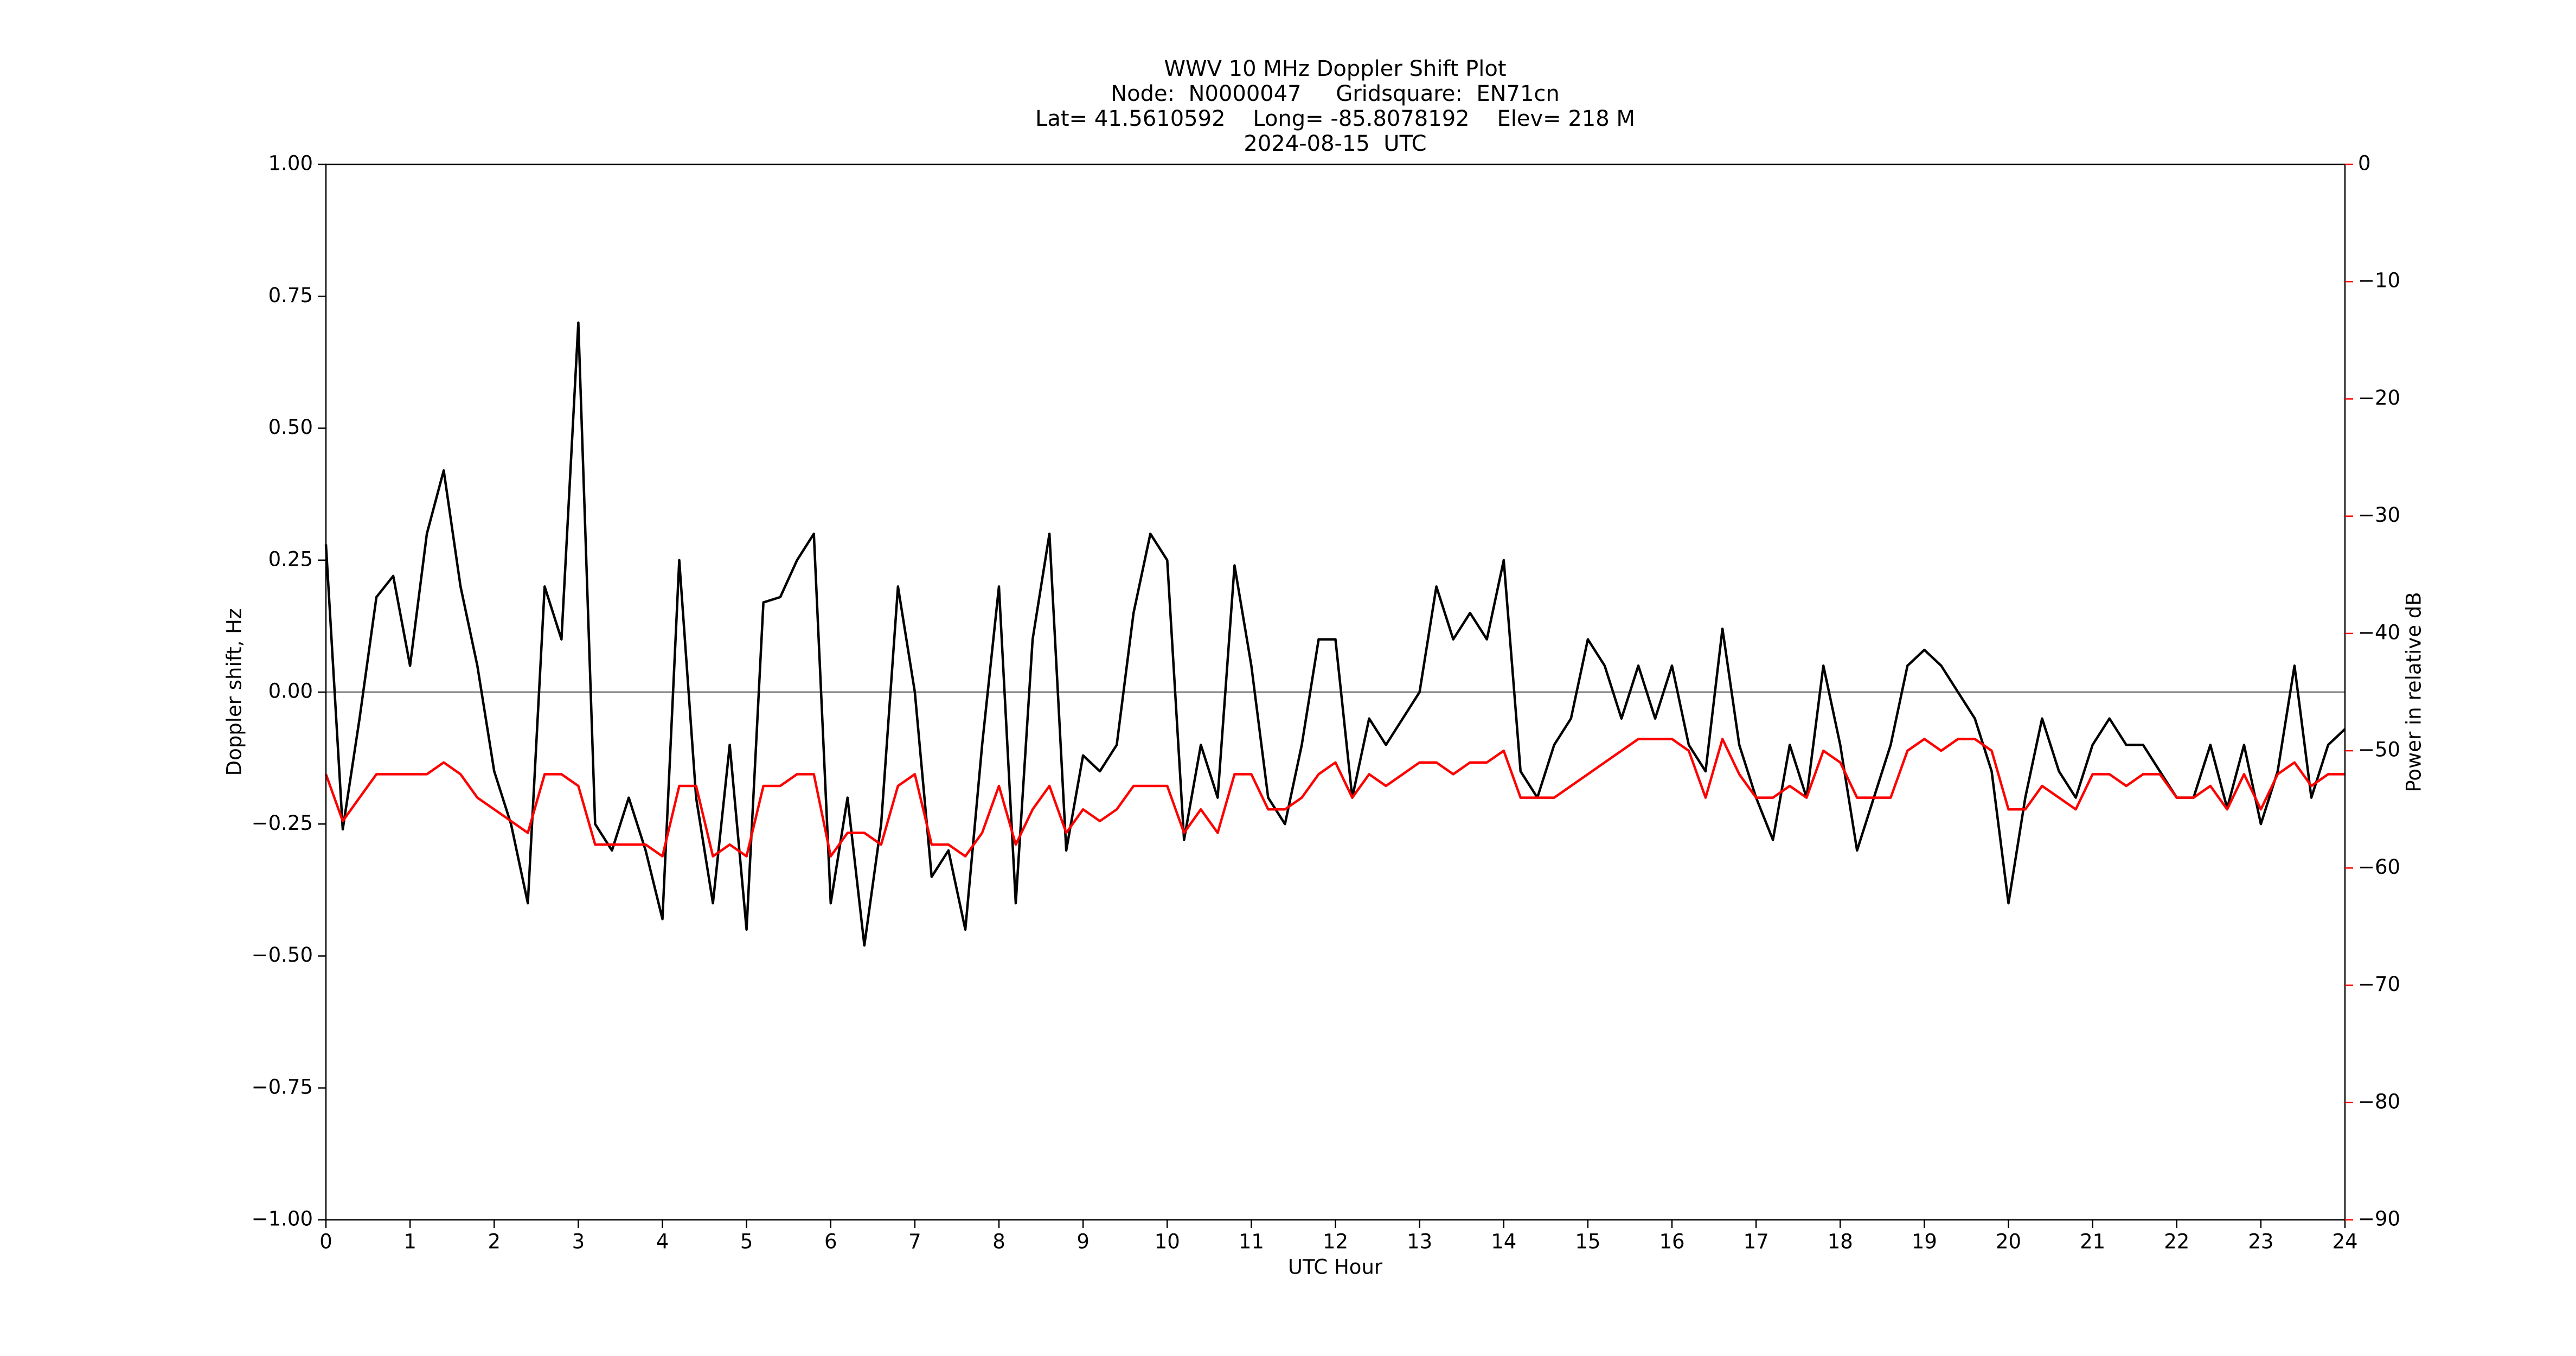 The width and height of the screenshot is (2576, 1356). Describe the element at coordinates (746, 1241) in the screenshot. I see `x-tick-label: 5` at that location.